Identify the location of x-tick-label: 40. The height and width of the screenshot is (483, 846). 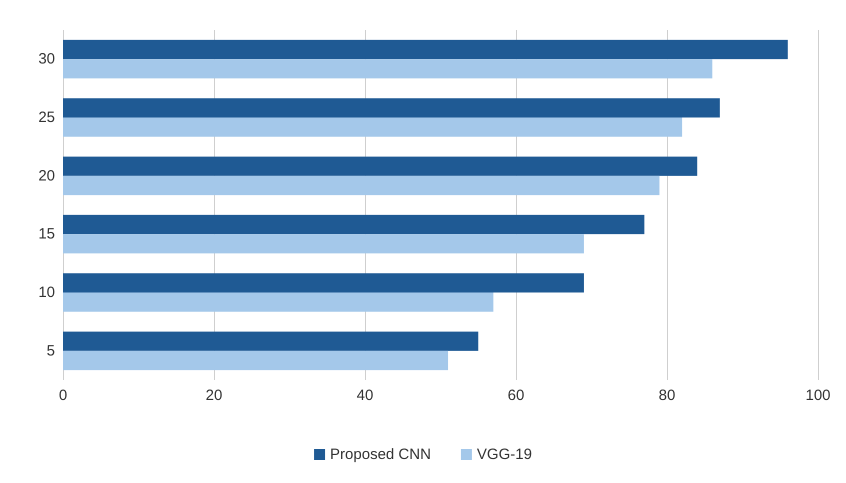
(365, 395).